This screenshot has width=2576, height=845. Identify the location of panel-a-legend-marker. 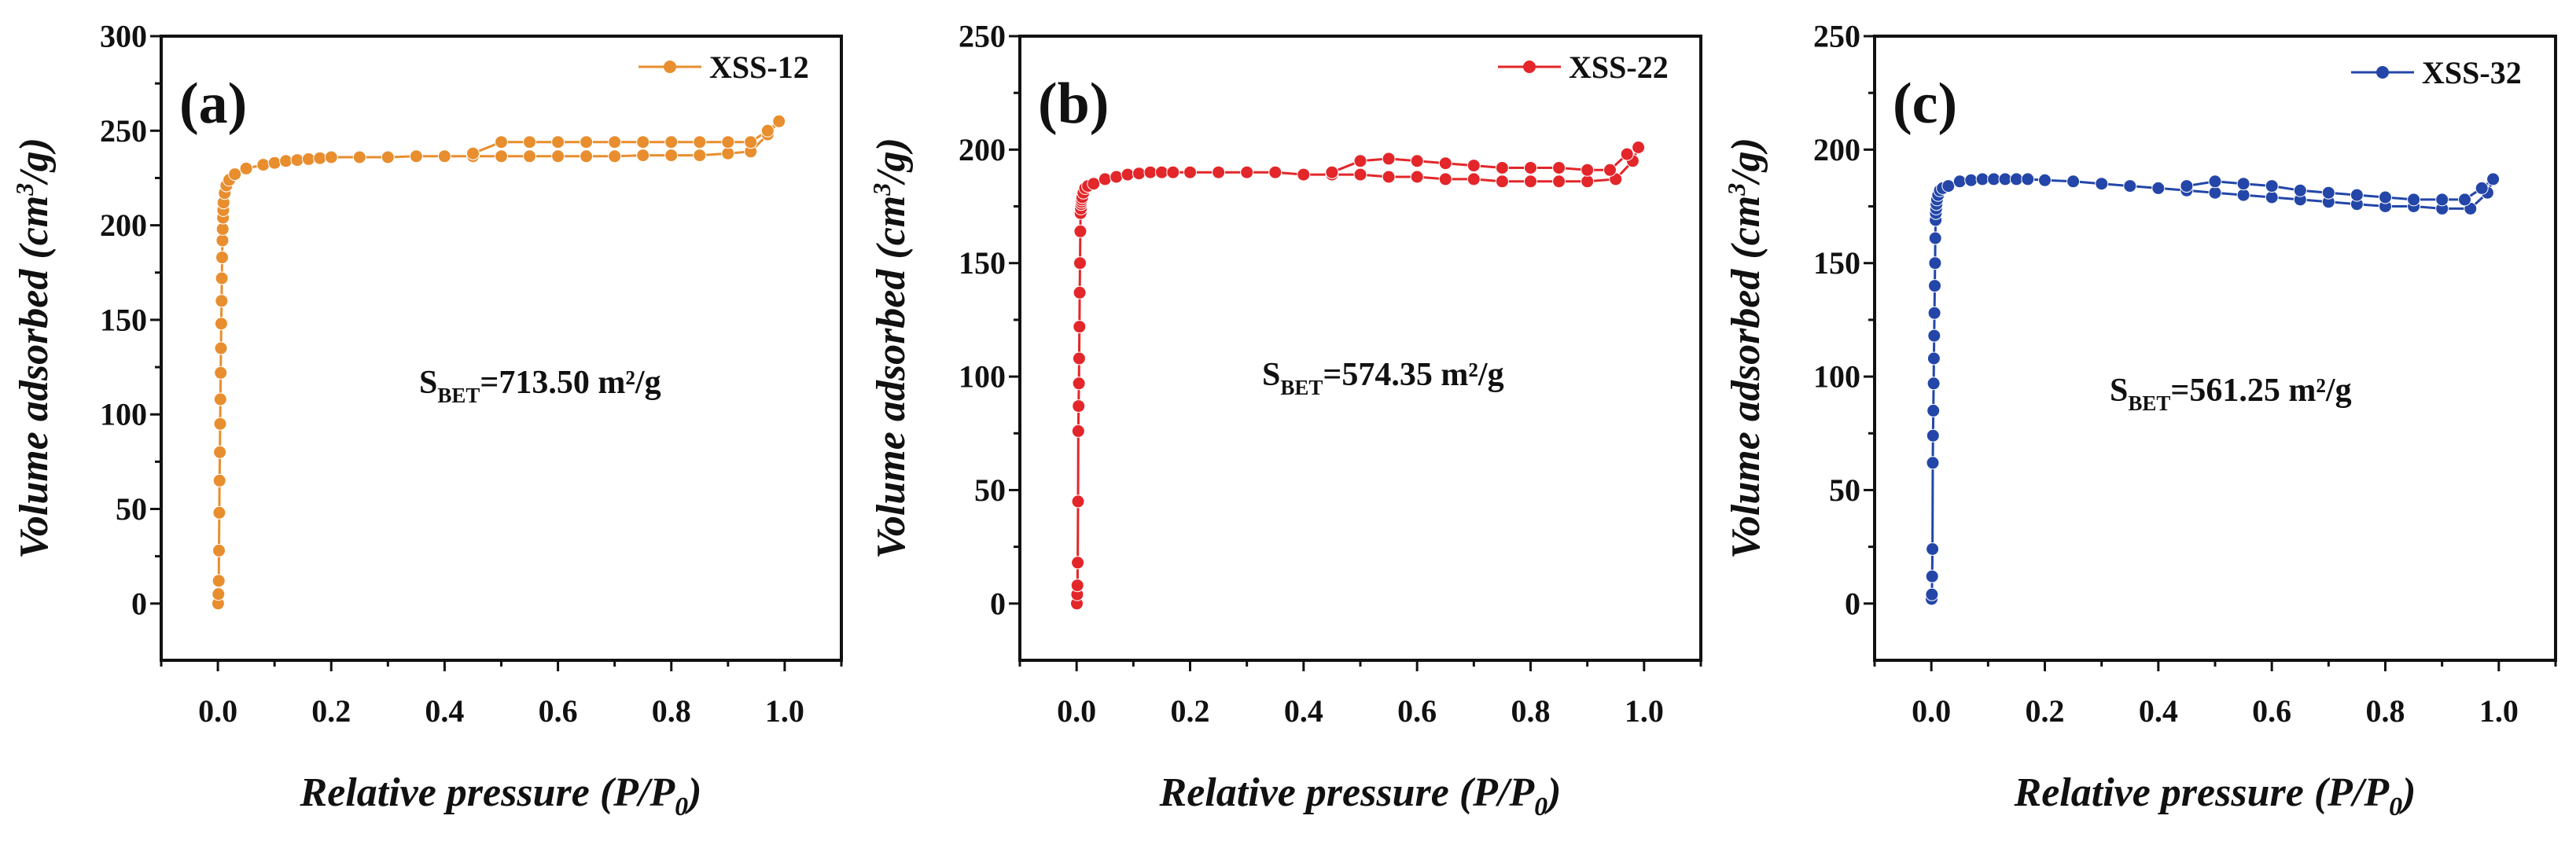
(670, 67).